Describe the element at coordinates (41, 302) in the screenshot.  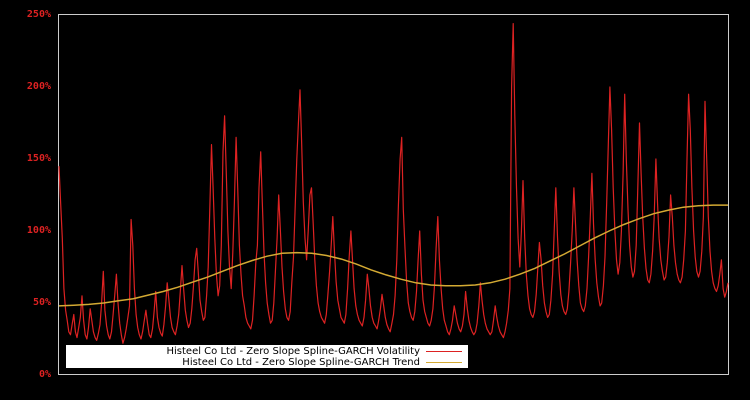
I see `y-tick-label-50: 50%` at that location.